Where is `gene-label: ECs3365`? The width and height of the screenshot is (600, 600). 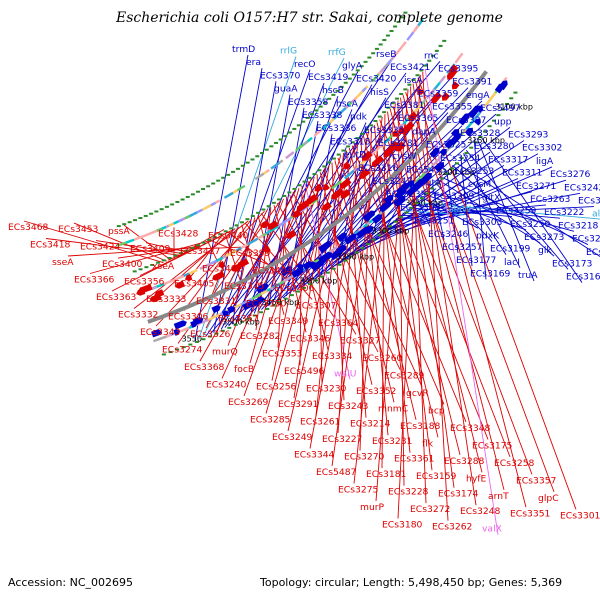 gene-label: ECs3365 is located at coordinates (418, 118).